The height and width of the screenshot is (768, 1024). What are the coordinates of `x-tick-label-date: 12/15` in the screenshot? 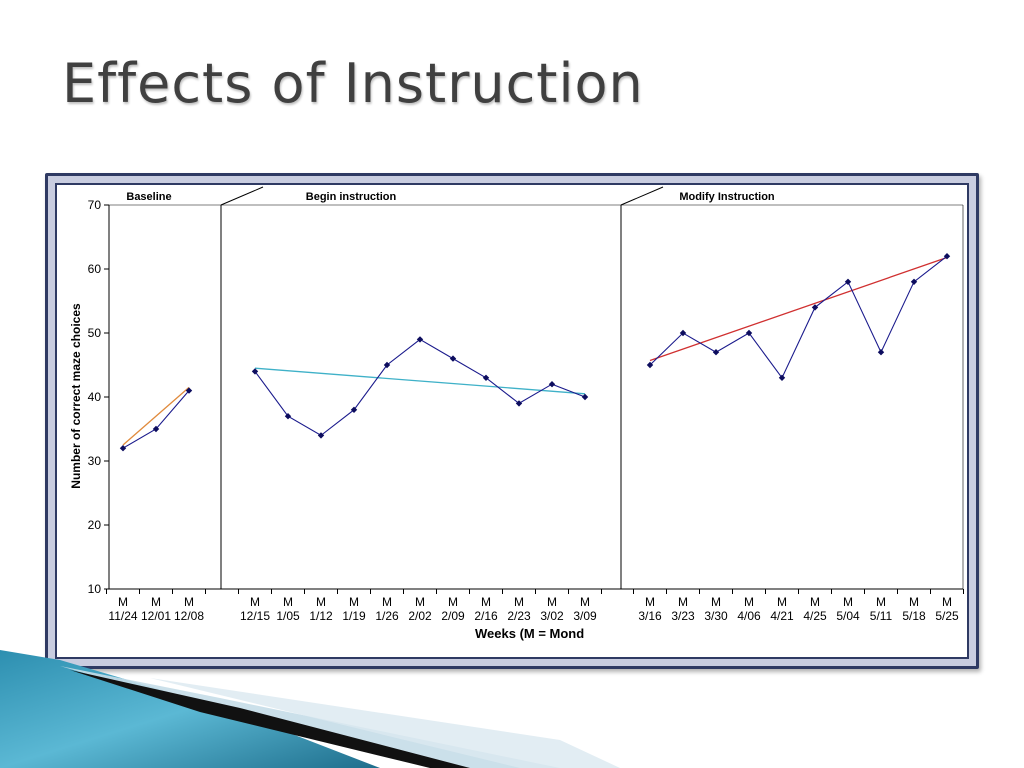 It's located at (255, 616).